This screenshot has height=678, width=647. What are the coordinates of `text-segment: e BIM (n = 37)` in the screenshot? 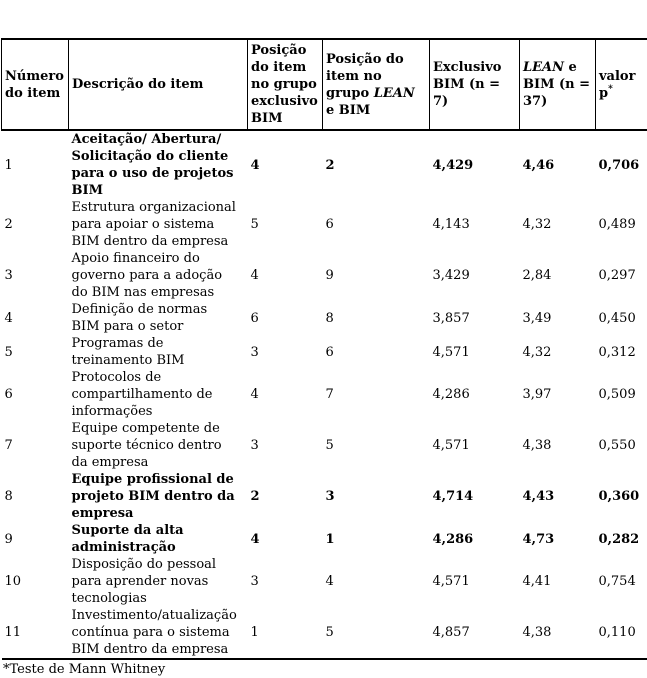 It's located at (557, 84).